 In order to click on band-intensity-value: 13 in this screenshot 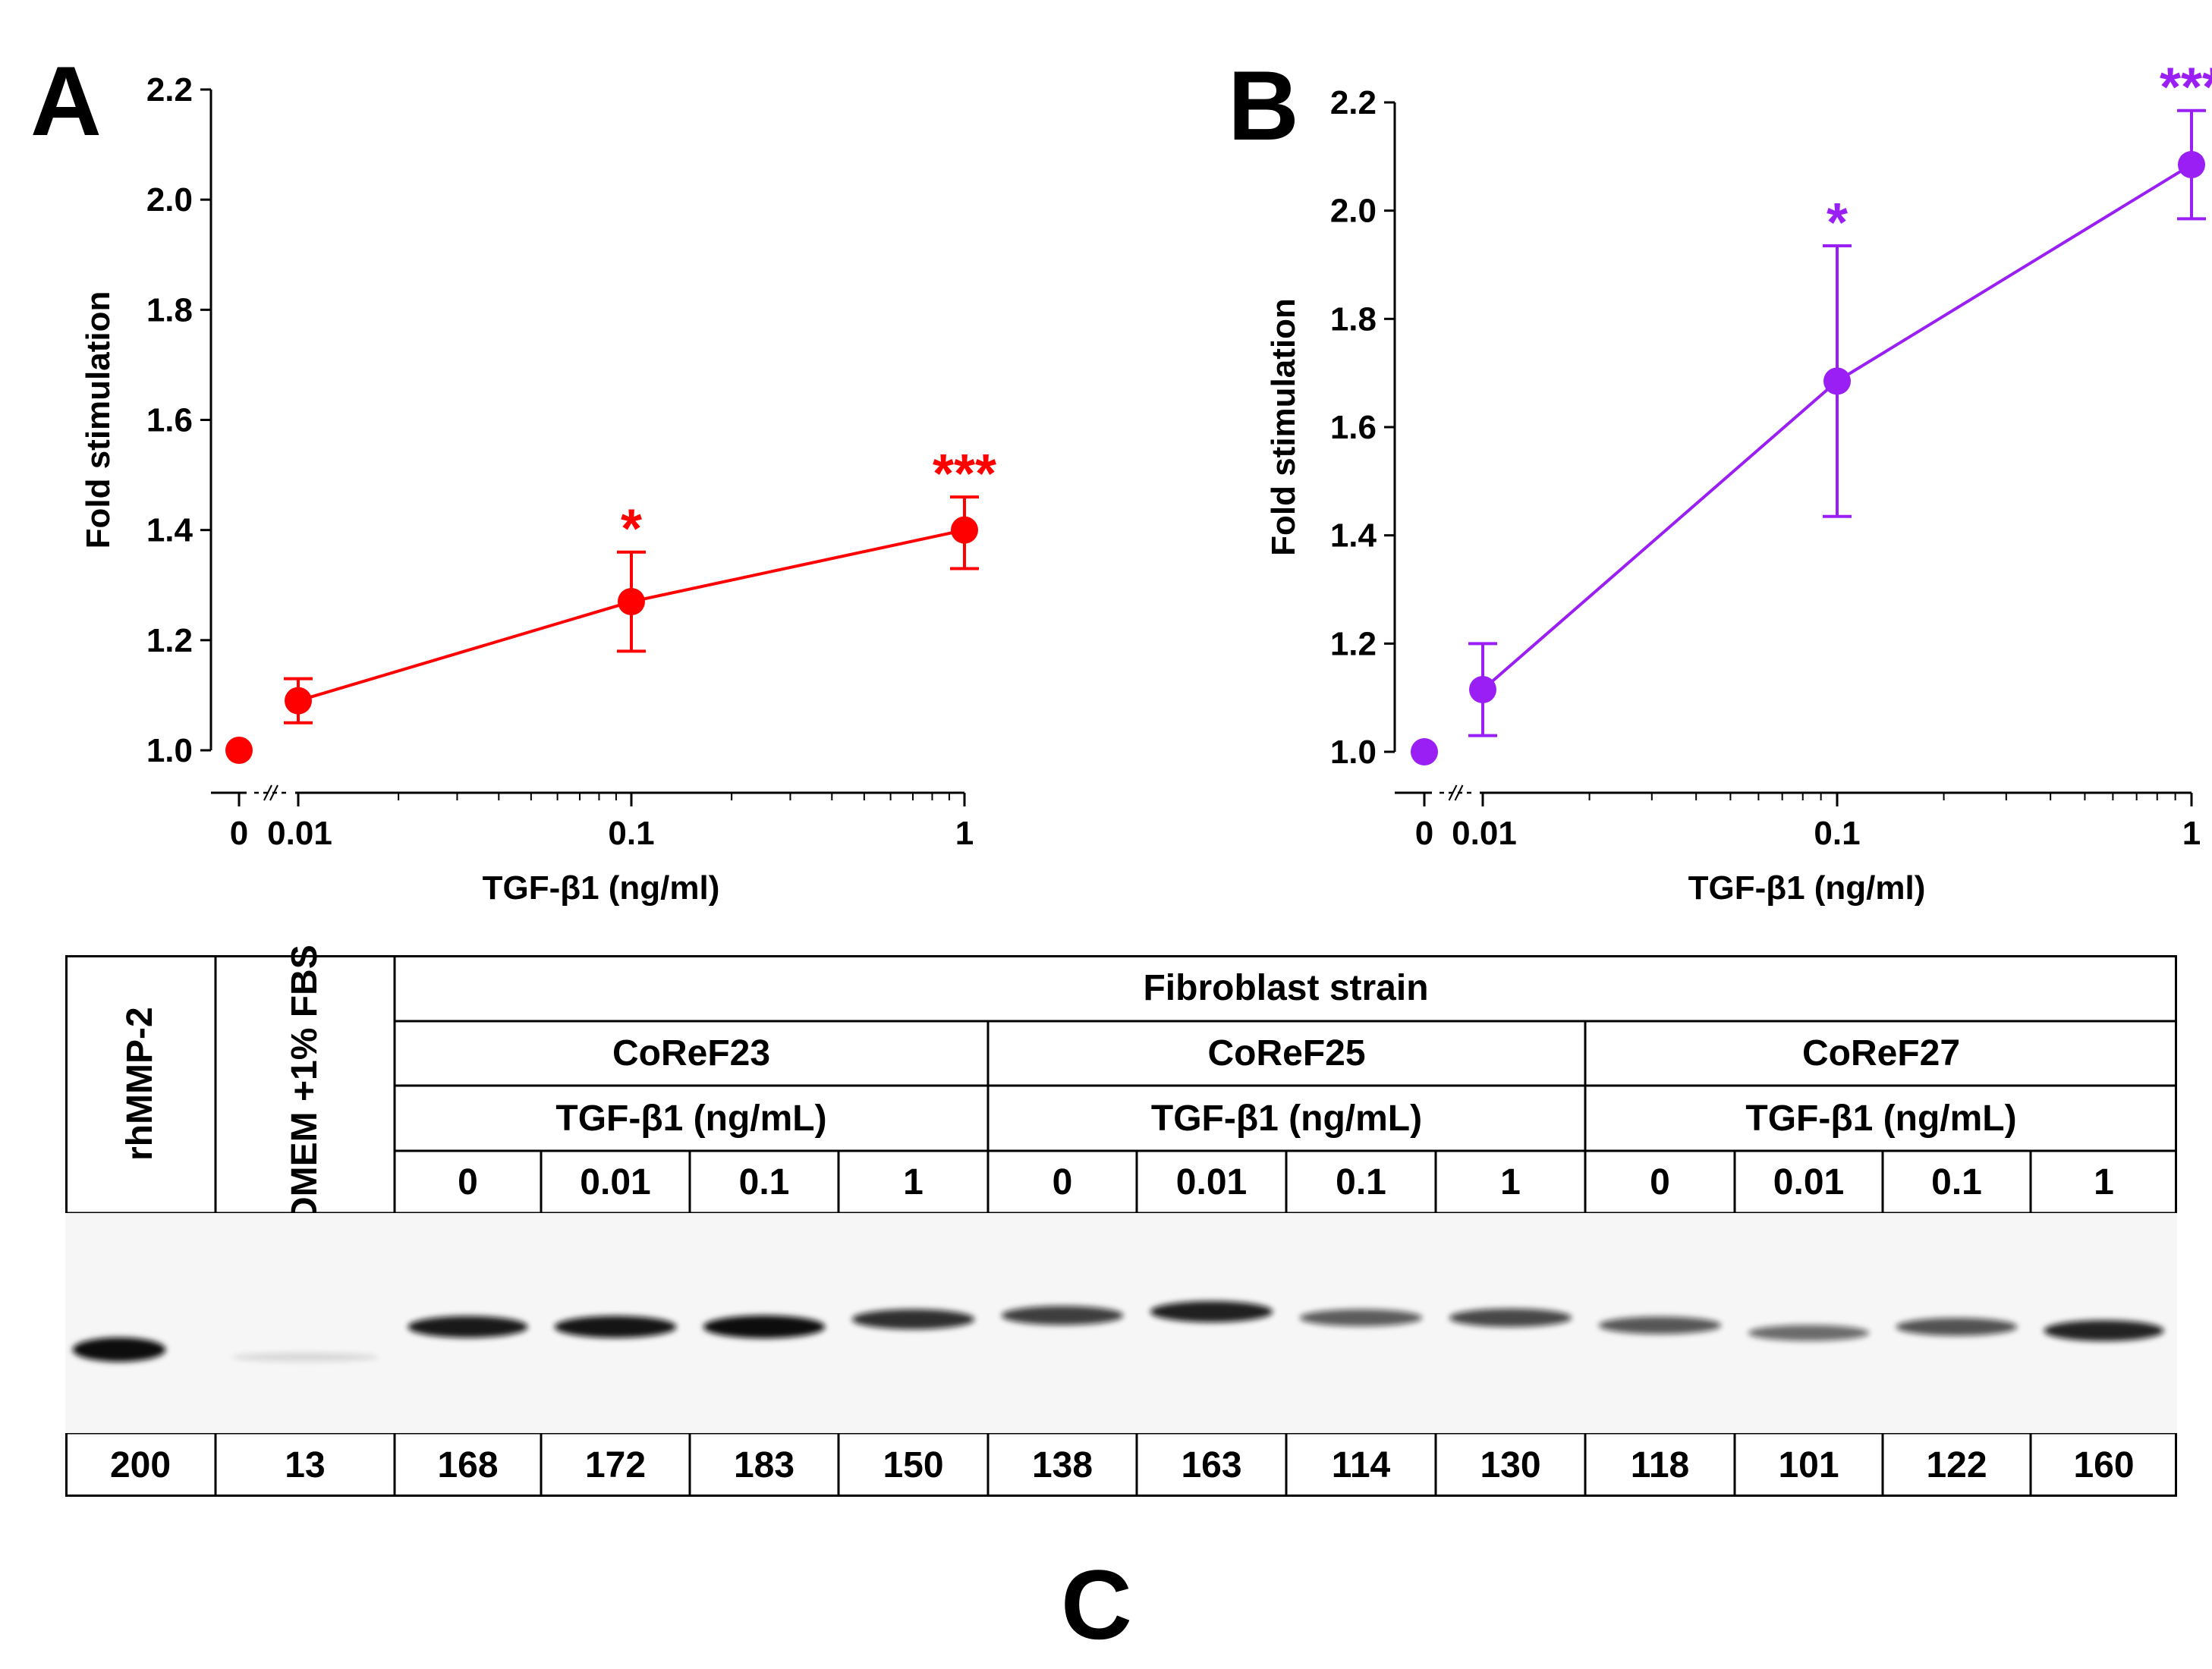, I will do `click(306, 1464)`.